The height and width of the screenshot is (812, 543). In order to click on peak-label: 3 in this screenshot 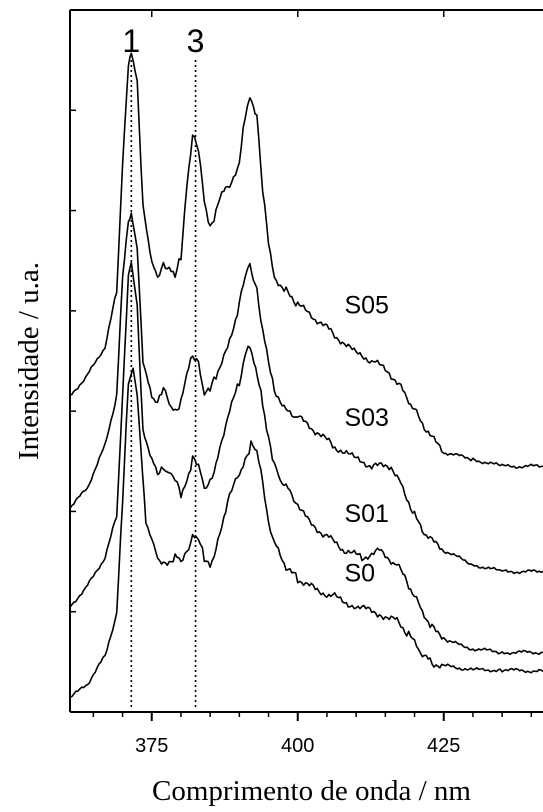, I will do `click(196, 41)`.